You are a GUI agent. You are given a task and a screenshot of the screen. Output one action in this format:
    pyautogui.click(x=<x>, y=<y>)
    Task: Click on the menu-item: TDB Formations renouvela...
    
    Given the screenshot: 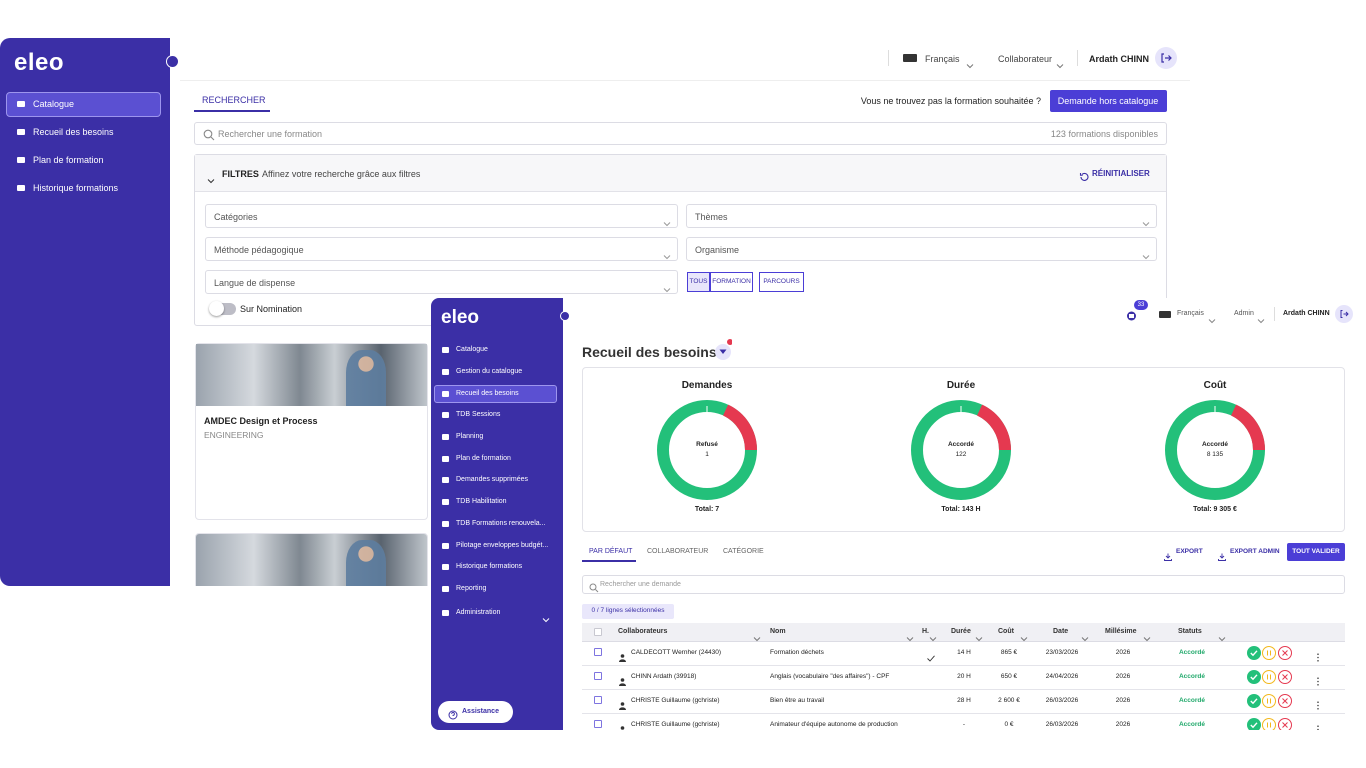 What is the action you would take?
    pyautogui.click(x=501, y=523)
    